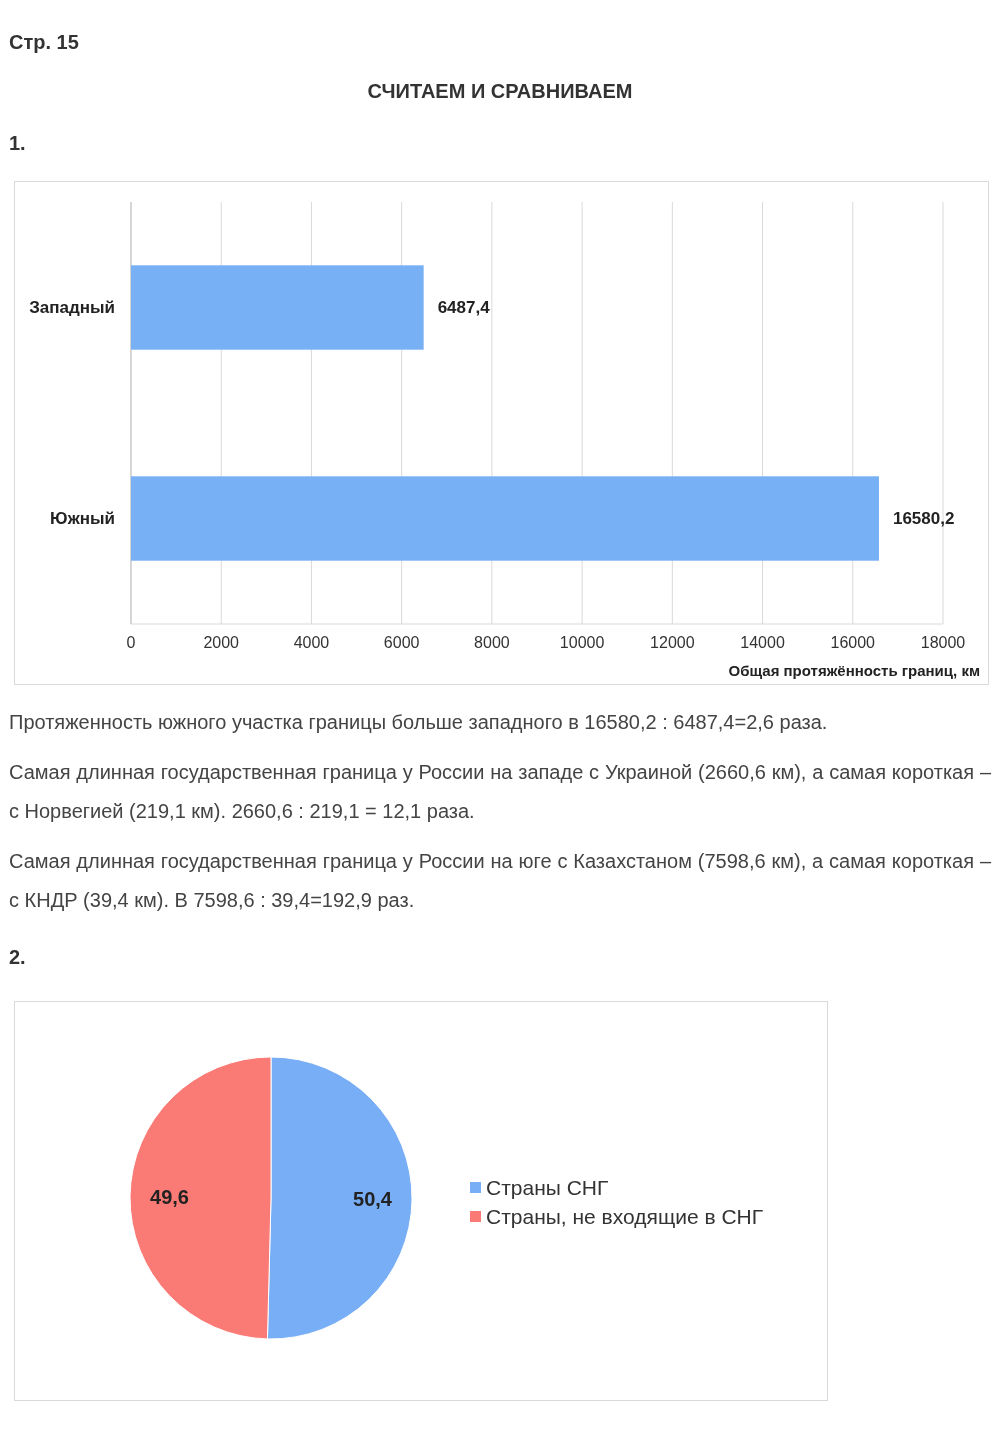 The width and height of the screenshot is (1000, 1441). I want to click on x-tick-label: 6000, so click(401, 642).